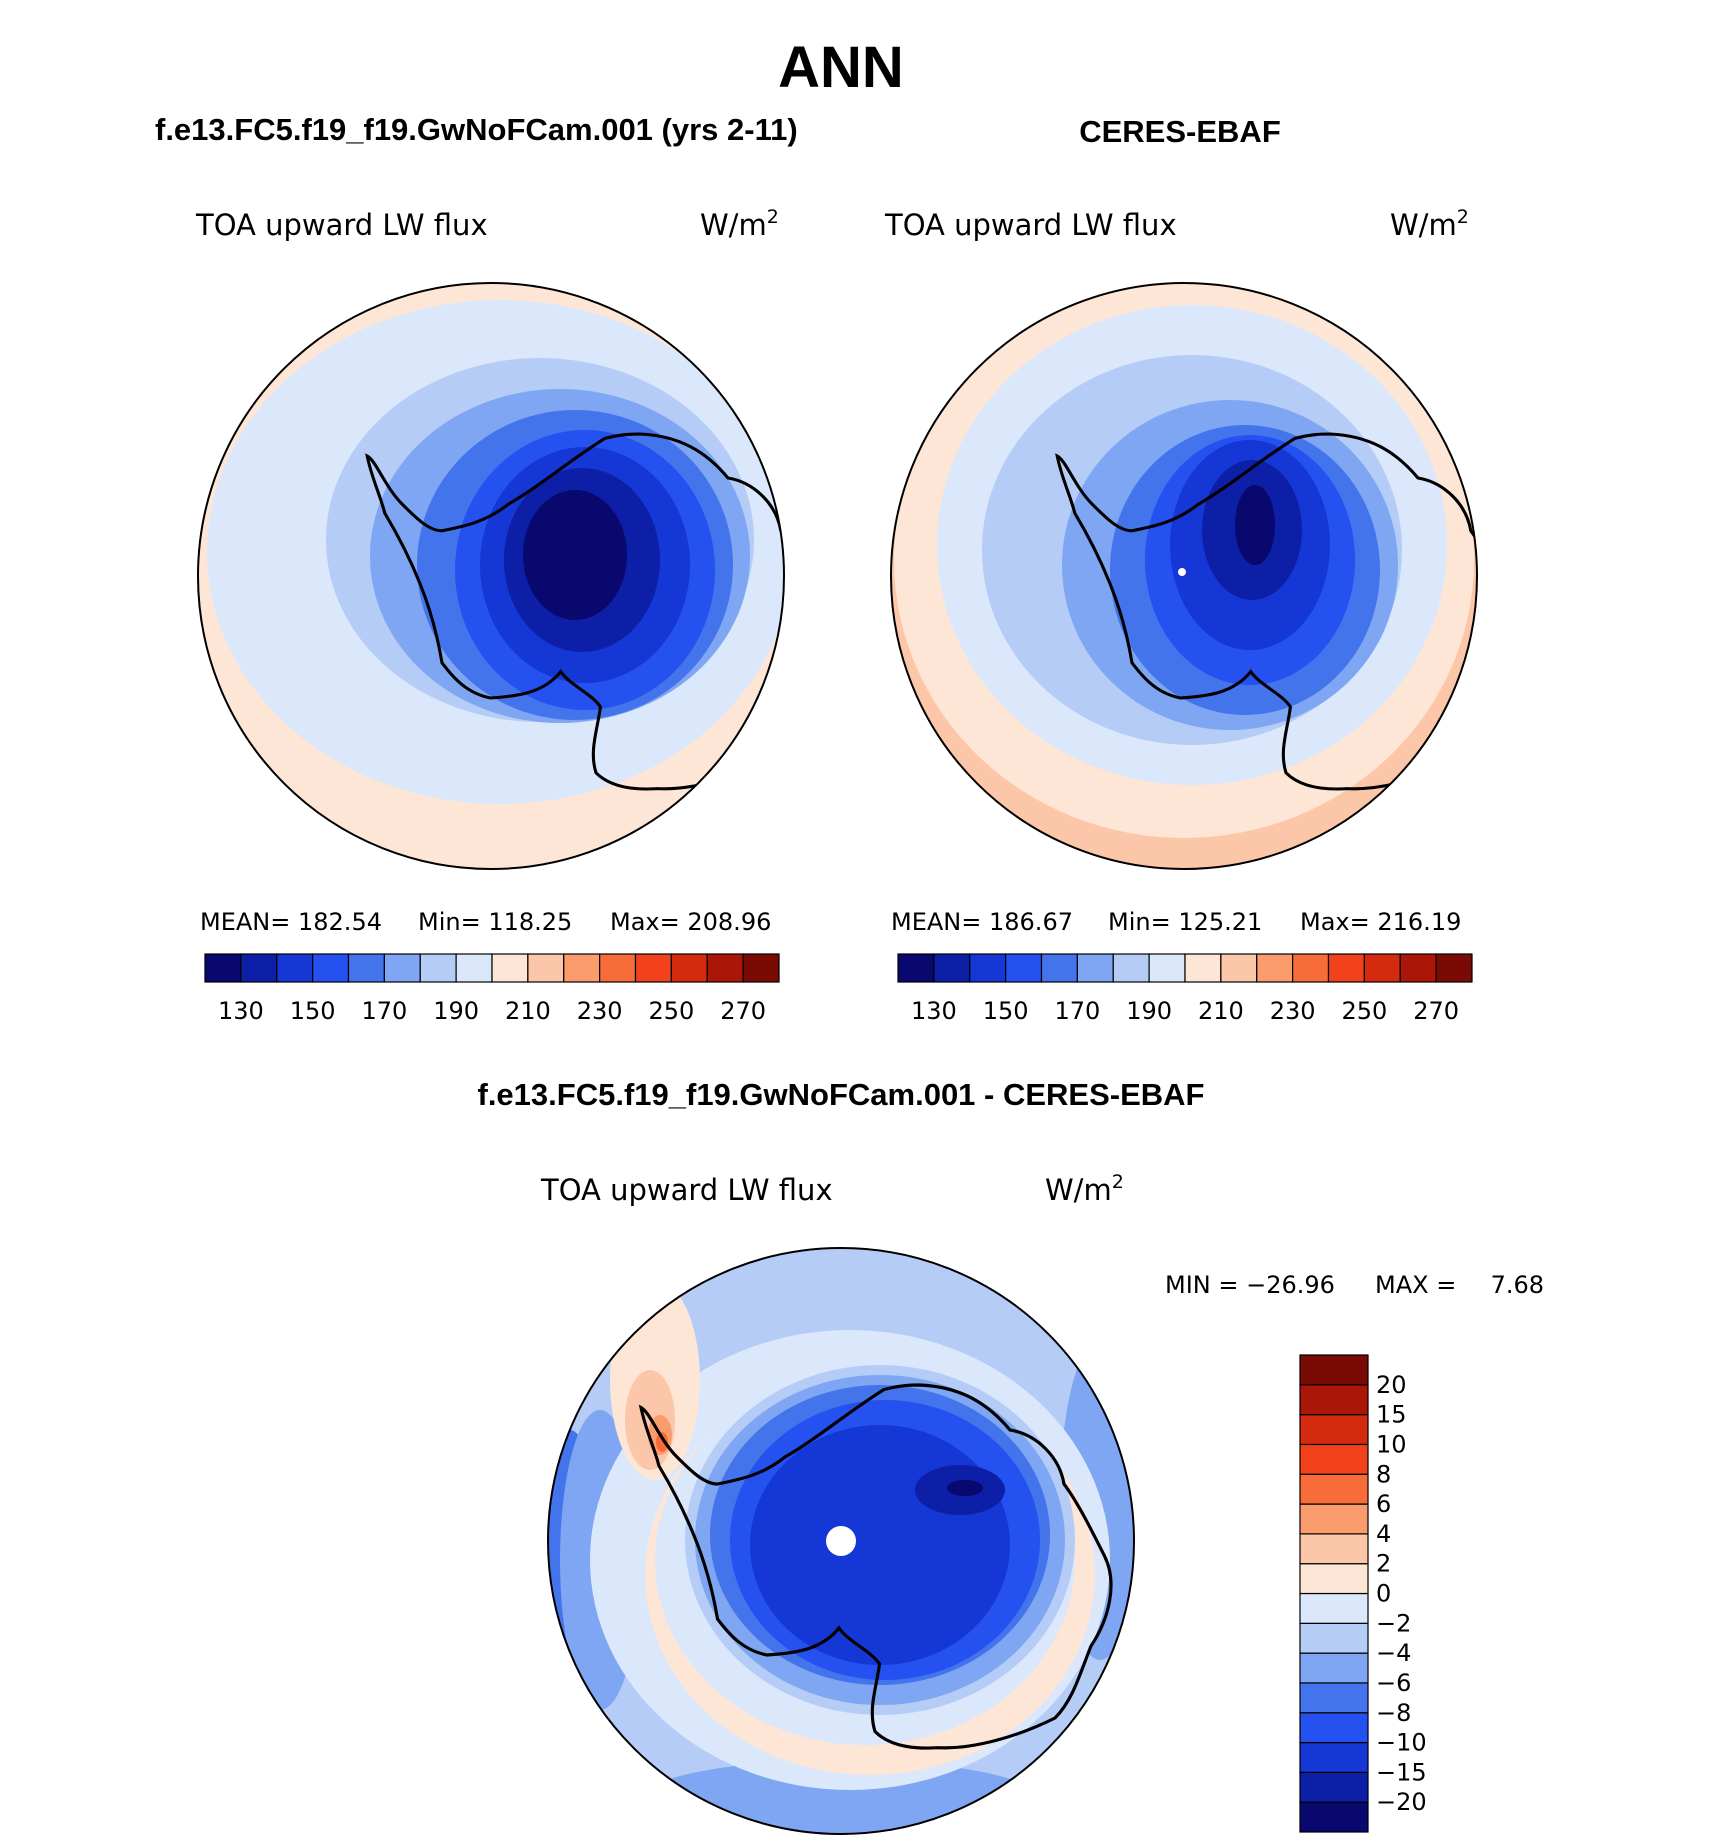 The image size is (1710, 1840). I want to click on model-variable-label: TOA upward LW flux, so click(341, 225).